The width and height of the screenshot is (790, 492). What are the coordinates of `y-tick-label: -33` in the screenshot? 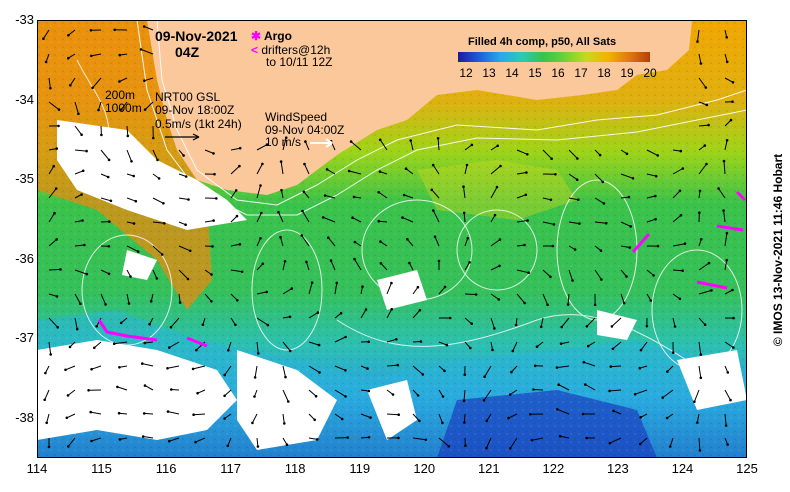 It's located at (24, 19).